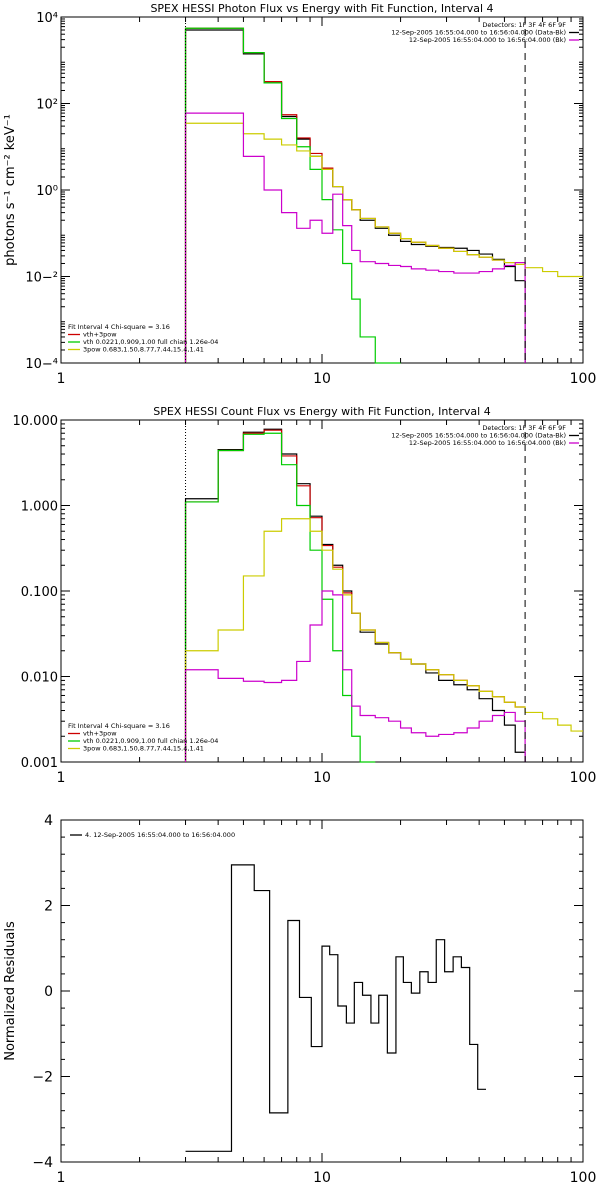 The width and height of the screenshot is (600, 1200). I want to click on y-tick-label: 2, so click(48, 907).